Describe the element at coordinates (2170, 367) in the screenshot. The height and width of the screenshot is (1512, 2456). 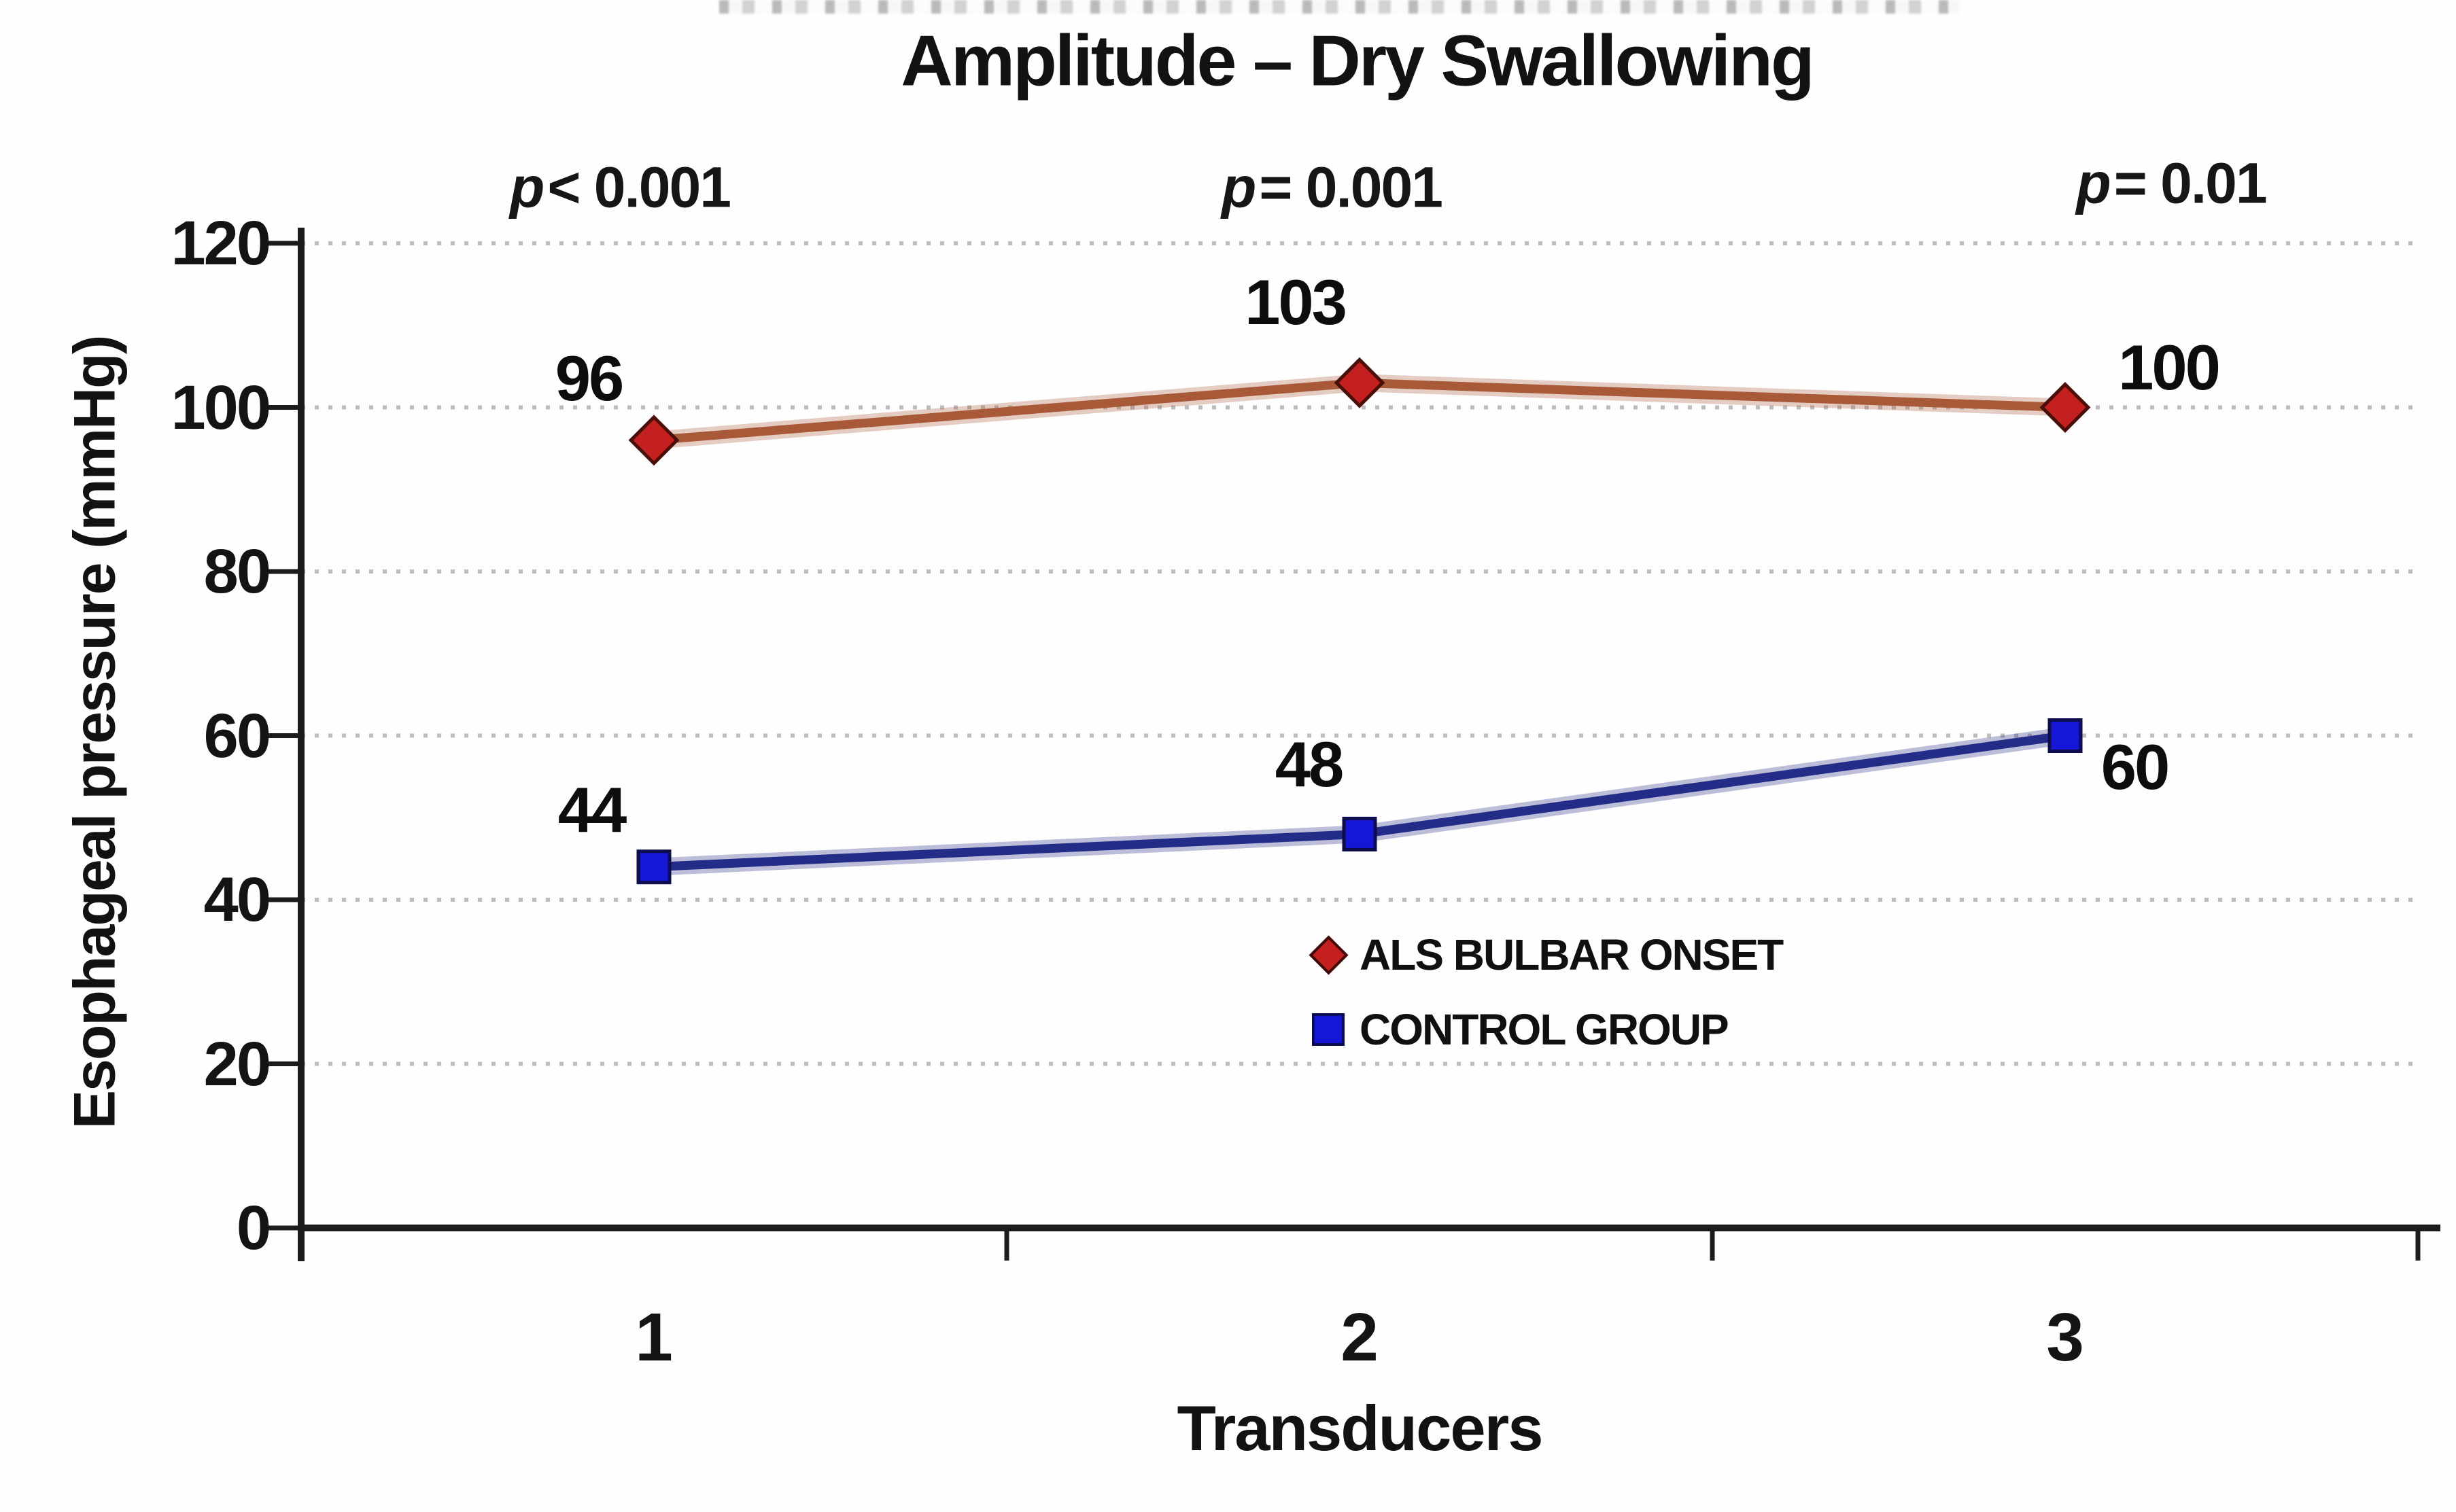
I see `data-label: 100` at that location.